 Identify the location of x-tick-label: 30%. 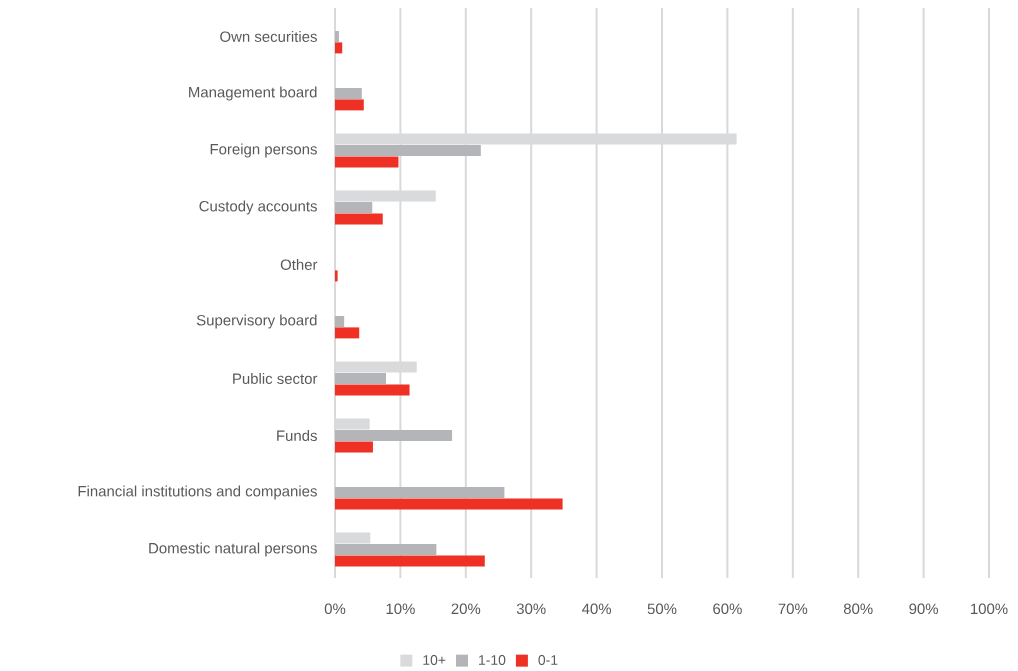
(531, 609).